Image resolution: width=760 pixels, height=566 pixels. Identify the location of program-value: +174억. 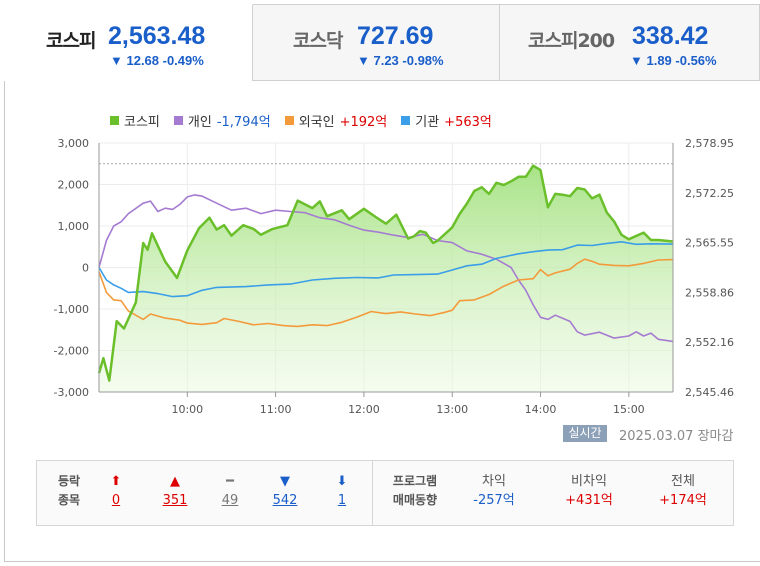
(683, 500).